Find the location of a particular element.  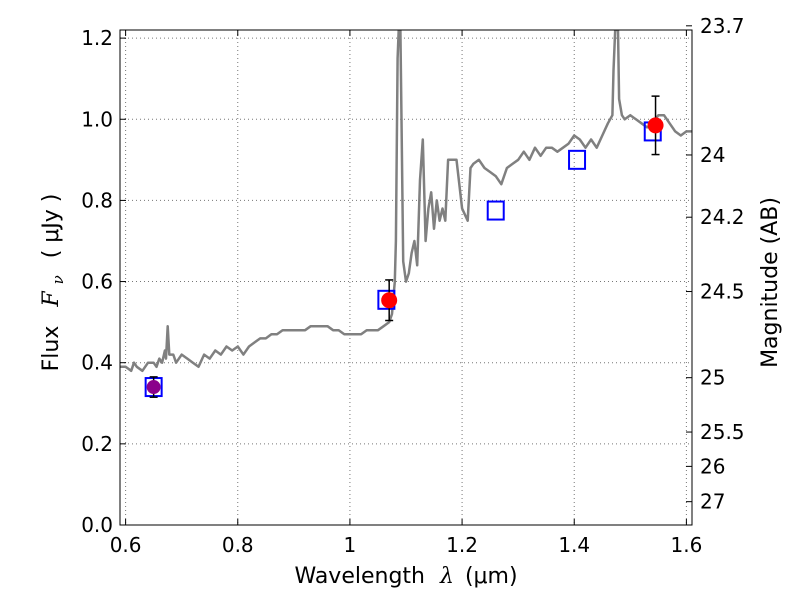

y2-tick-label: 26 is located at coordinates (712, 466).